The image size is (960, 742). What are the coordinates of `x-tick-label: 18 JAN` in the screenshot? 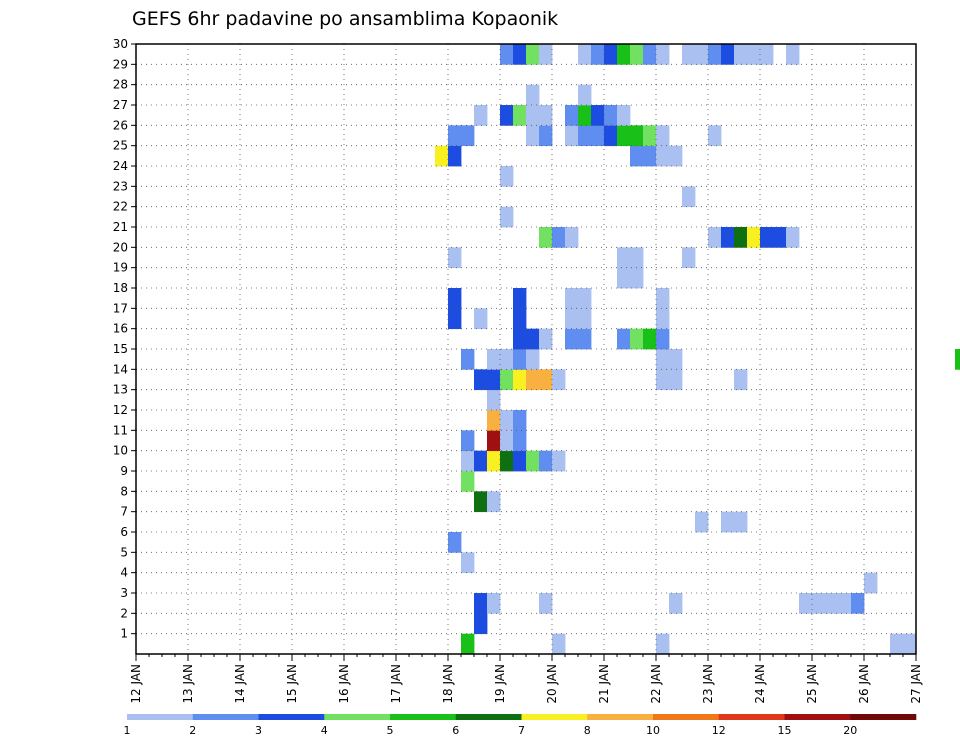 It's located at (448, 684).